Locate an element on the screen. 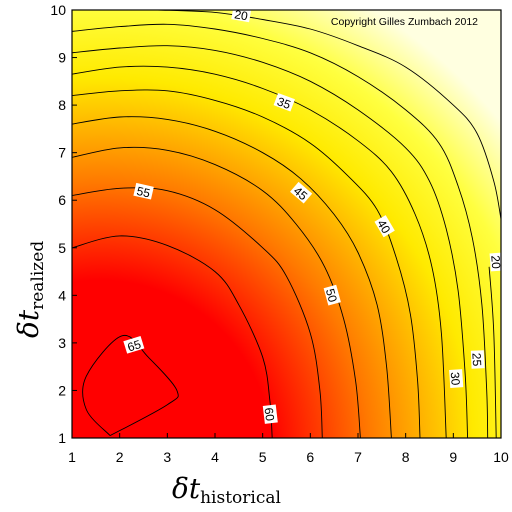 The image size is (512, 512). contour-label-text: 55 is located at coordinates (143, 192).